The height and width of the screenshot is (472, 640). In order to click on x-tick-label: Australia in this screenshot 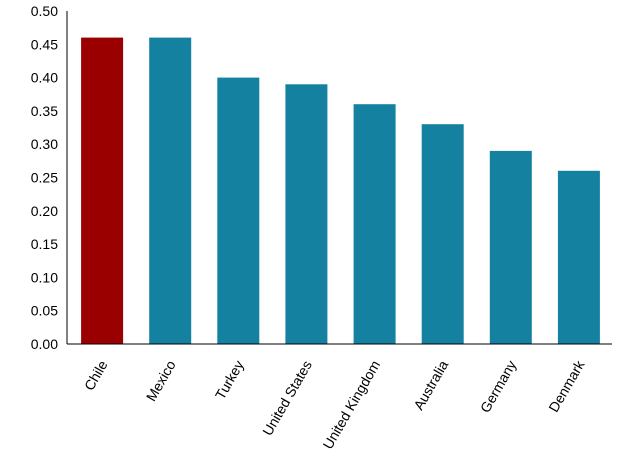, I will do `click(430, 384)`.